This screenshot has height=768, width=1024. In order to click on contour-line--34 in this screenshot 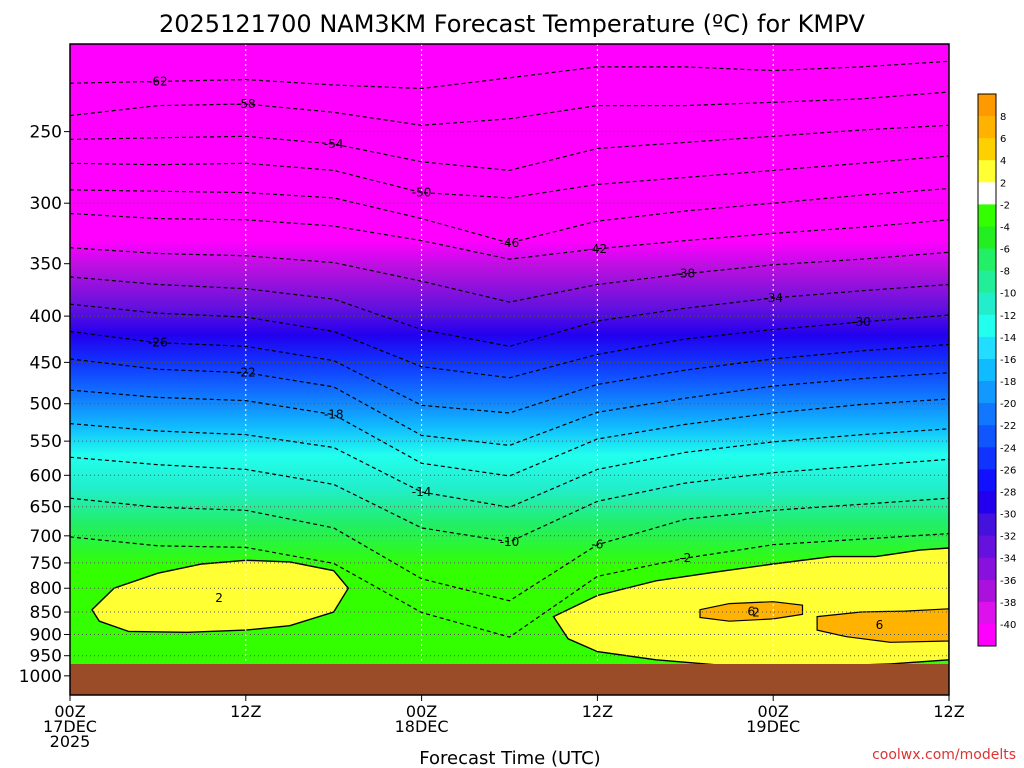, I will do `click(509, 311)`.